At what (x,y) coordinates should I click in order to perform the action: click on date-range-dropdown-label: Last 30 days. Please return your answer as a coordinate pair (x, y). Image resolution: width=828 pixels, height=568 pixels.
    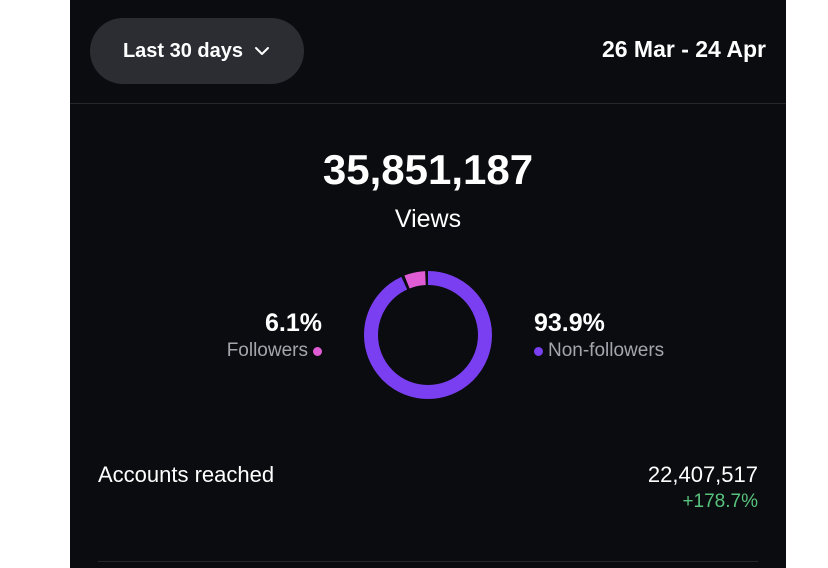
    Looking at the image, I should click on (183, 50).